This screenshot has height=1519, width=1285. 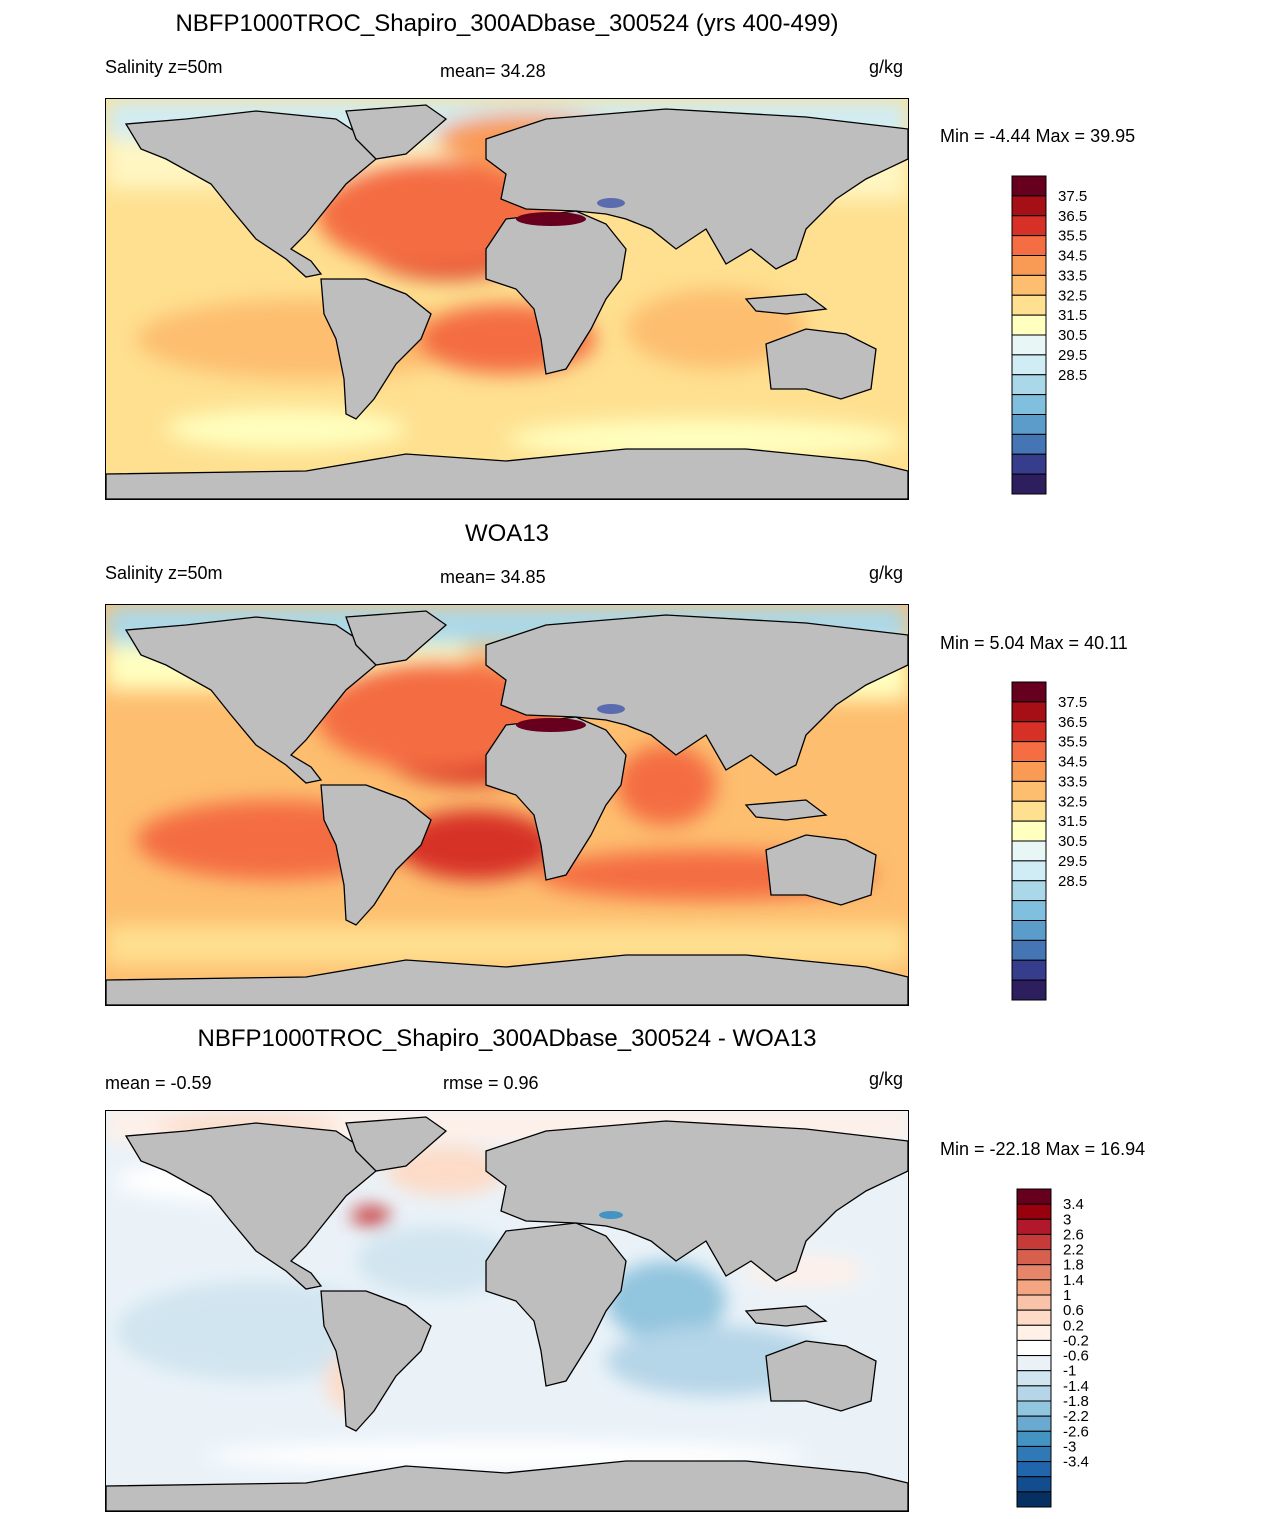 What do you see at coordinates (1049, 335) in the screenshot?
I see `panel-1-colorbar: 37.5 36.5 35.5 34.5 33.5 32.5 31.5 30.5 29.5 28.5` at bounding box center [1049, 335].